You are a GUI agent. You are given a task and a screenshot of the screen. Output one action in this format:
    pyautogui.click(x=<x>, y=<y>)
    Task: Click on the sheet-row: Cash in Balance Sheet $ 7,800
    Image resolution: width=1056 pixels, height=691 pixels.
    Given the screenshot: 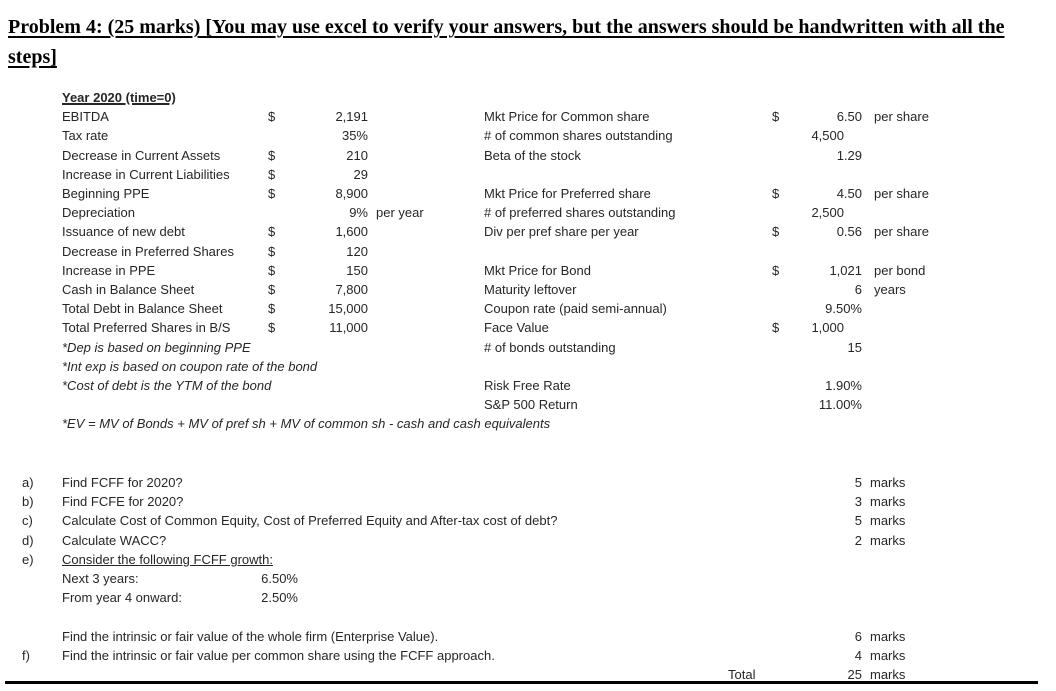 What is the action you would take?
    pyautogui.click(x=272, y=289)
    